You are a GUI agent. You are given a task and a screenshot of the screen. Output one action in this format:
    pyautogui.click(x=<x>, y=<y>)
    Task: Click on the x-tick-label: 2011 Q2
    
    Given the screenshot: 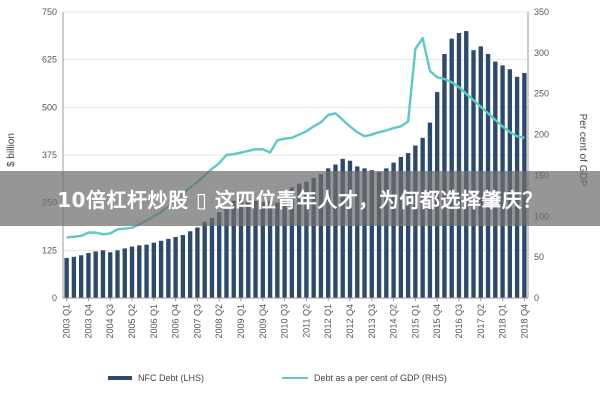 What is the action you would take?
    pyautogui.click(x=306, y=321)
    